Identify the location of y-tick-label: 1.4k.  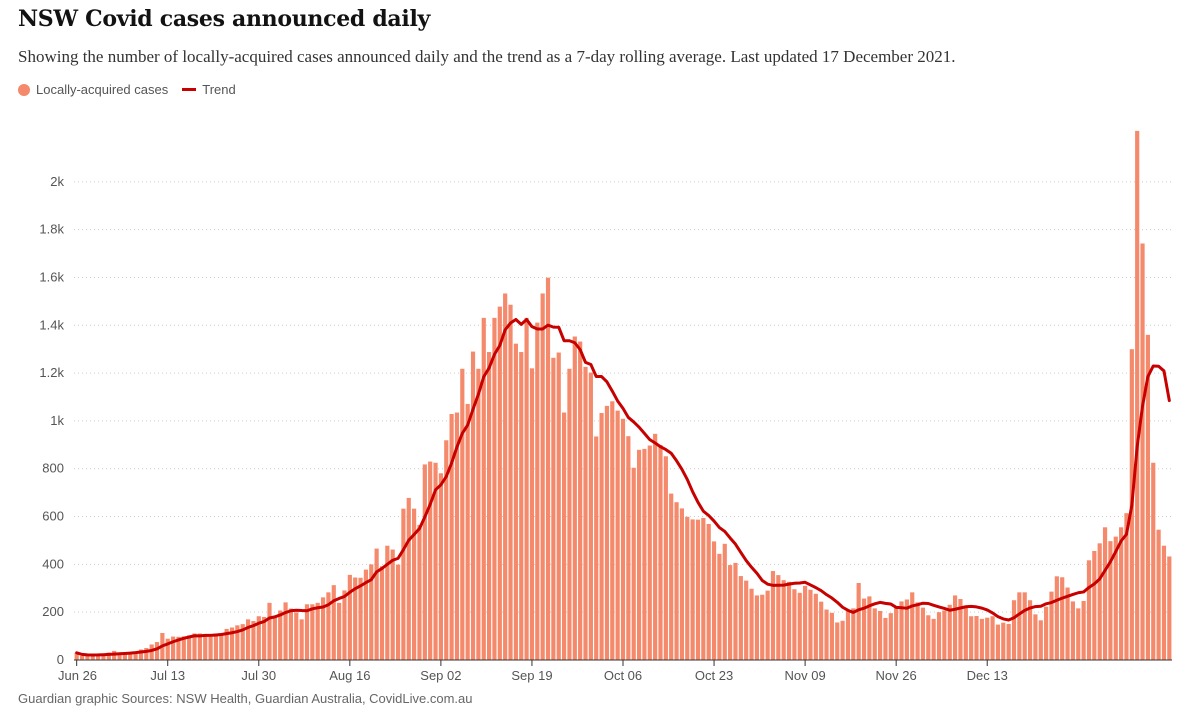
(51, 324).